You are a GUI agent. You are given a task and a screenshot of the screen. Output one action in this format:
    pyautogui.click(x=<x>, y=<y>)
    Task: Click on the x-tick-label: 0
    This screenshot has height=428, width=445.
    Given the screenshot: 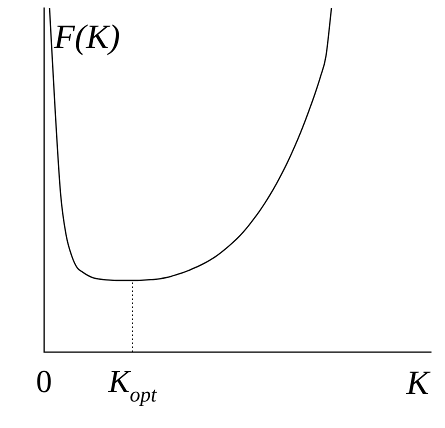 What is the action you would take?
    pyautogui.click(x=44, y=381)
    